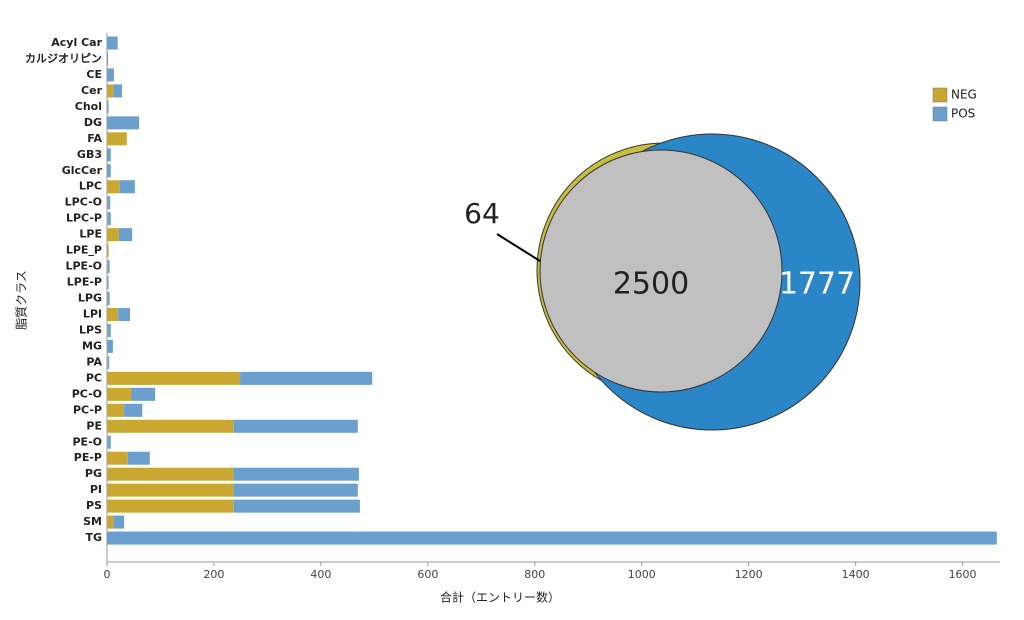 The width and height of the screenshot is (1024, 620). What do you see at coordinates (963, 574) in the screenshot?
I see `x-tick-label: 1600` at bounding box center [963, 574].